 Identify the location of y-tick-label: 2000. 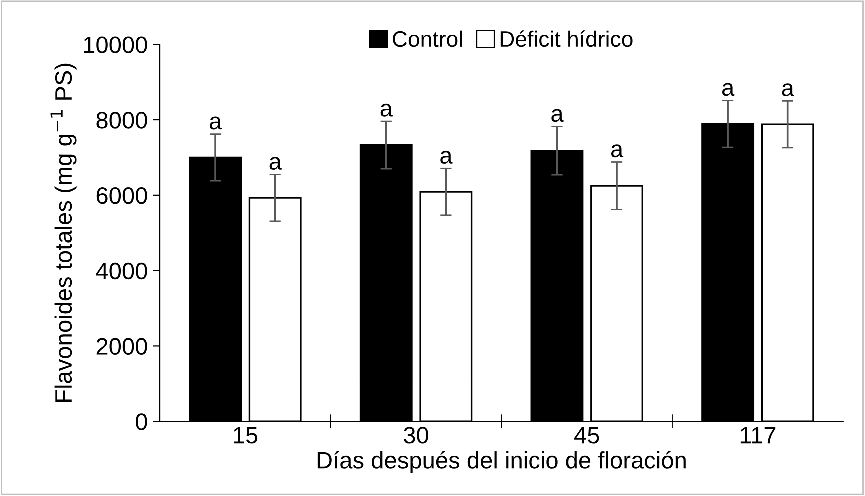
(122, 346).